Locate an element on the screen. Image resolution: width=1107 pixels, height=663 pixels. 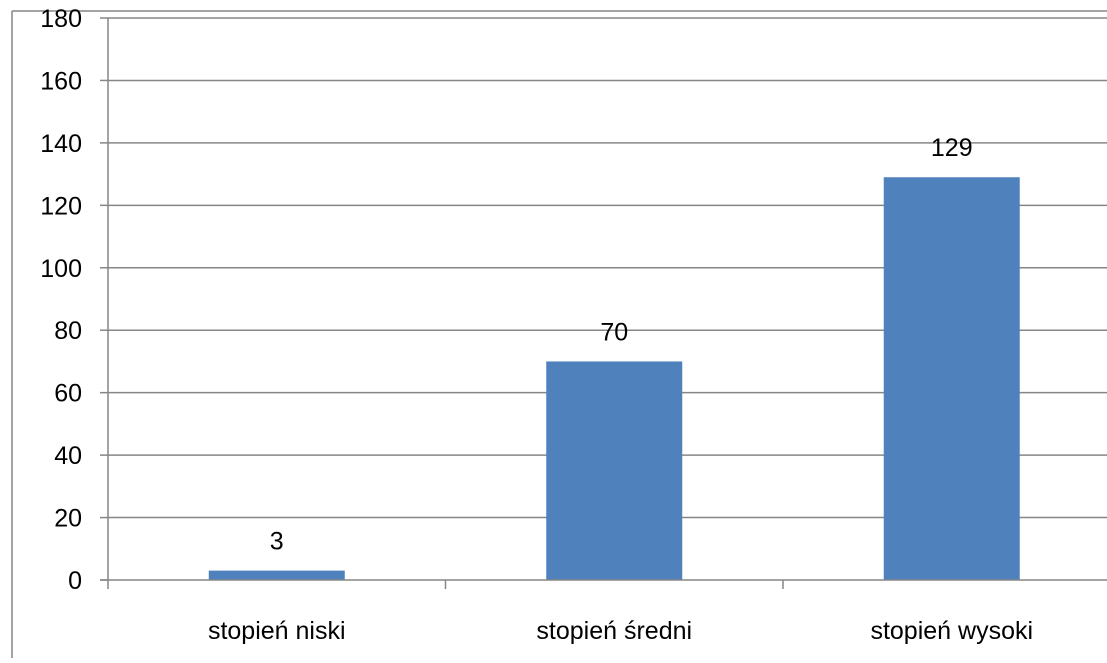
y-tick-label: 140 is located at coordinates (61, 144).